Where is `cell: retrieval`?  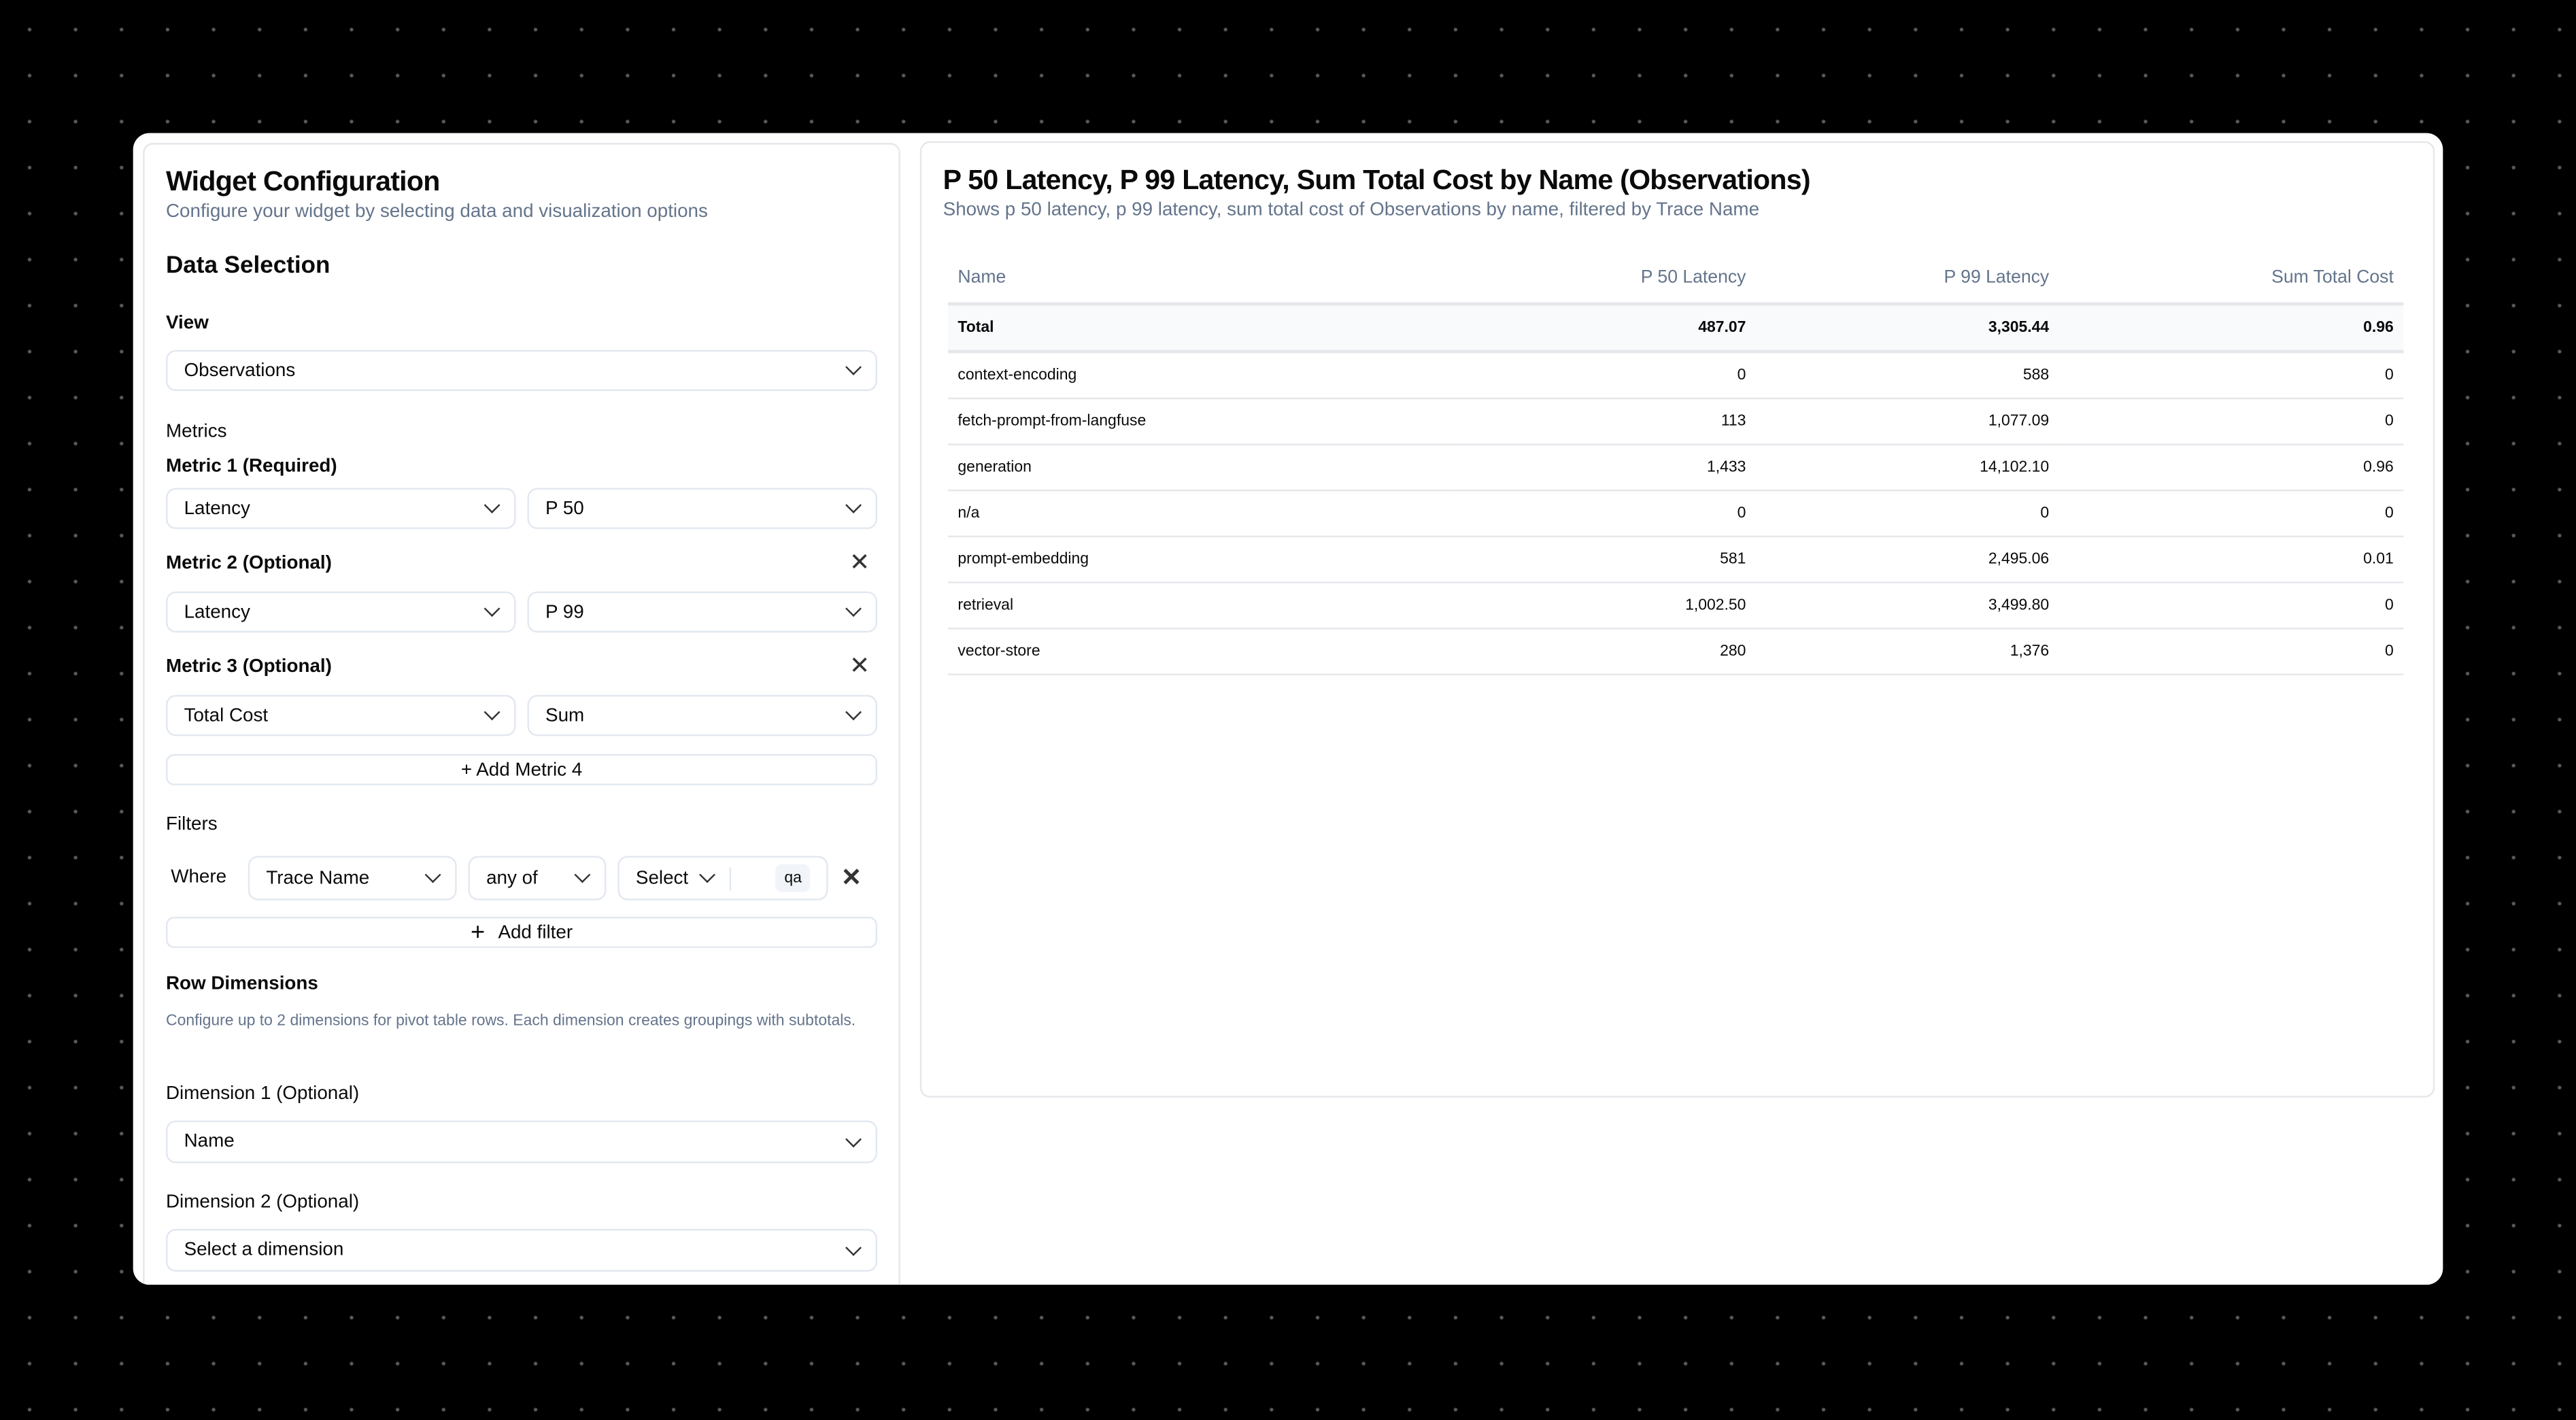
cell: retrieval is located at coordinates (1200, 606).